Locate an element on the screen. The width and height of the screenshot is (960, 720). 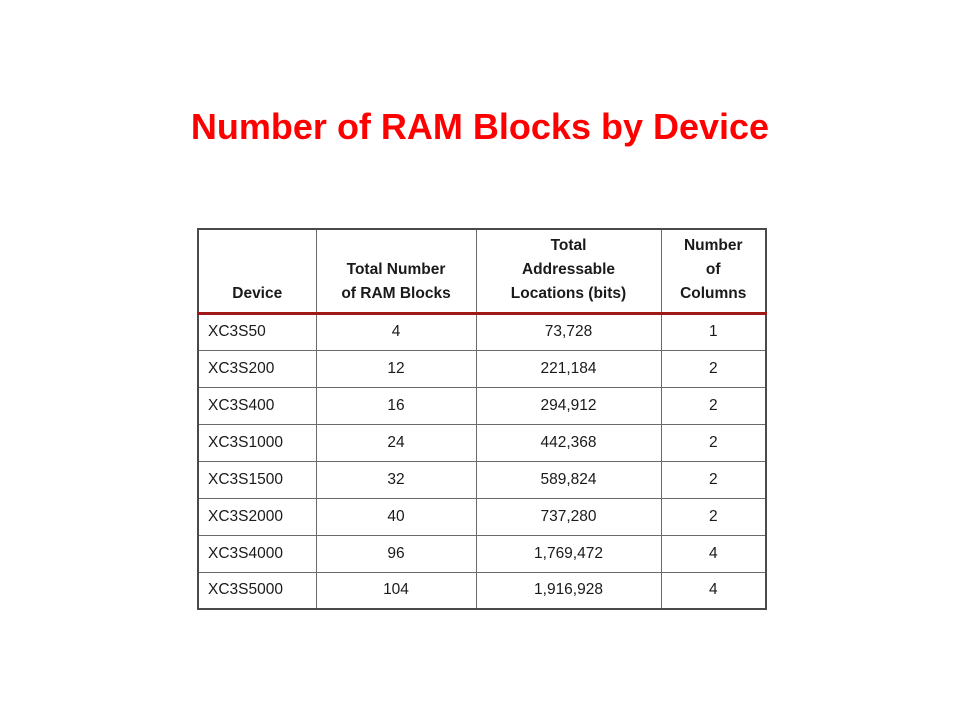
header-device: Device is located at coordinates (257, 271).